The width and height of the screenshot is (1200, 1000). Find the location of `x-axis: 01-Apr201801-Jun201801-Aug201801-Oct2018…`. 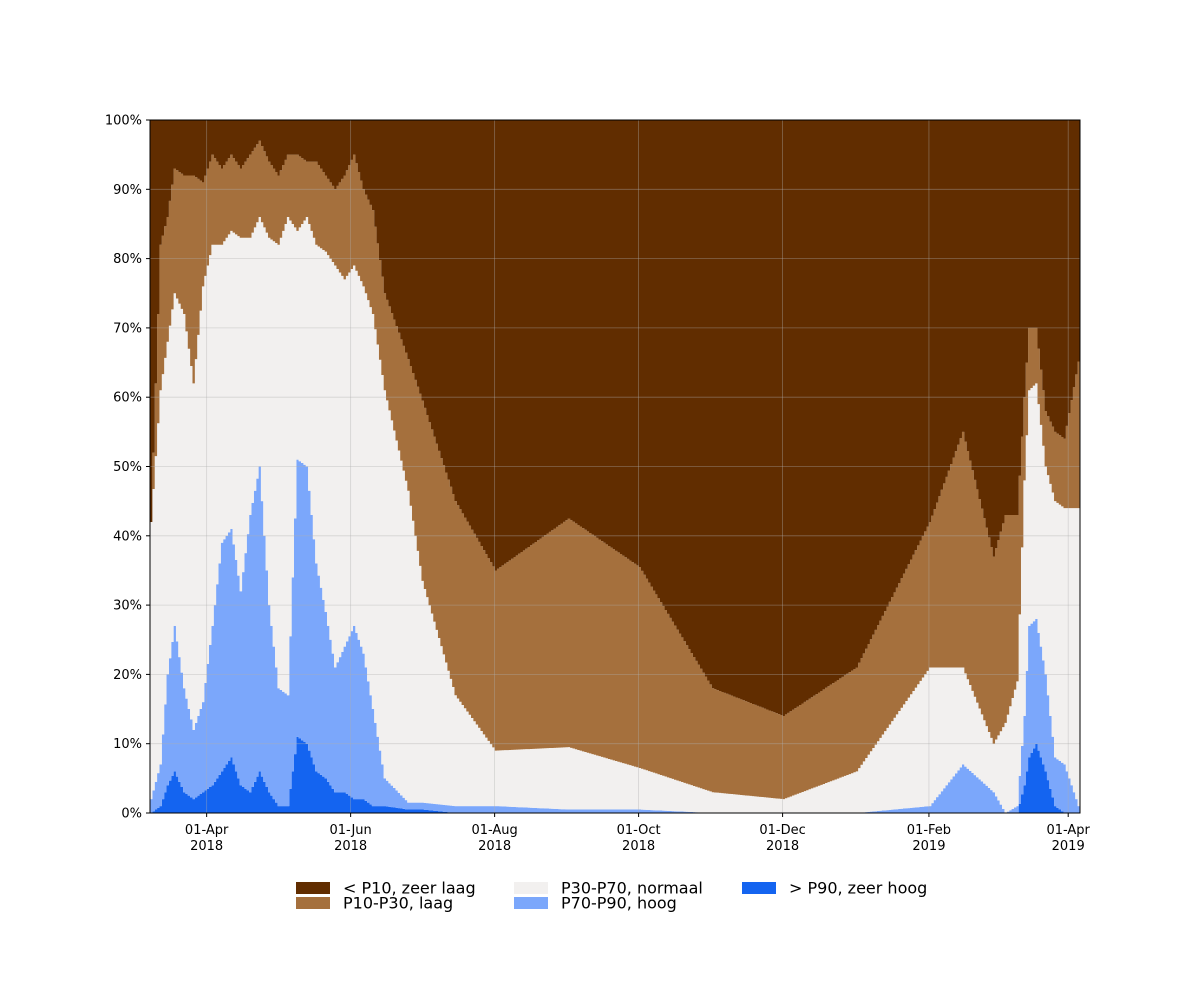

x-axis: 01-Apr201801-Jun201801-Aug201801-Oct2018… is located at coordinates (638, 833).